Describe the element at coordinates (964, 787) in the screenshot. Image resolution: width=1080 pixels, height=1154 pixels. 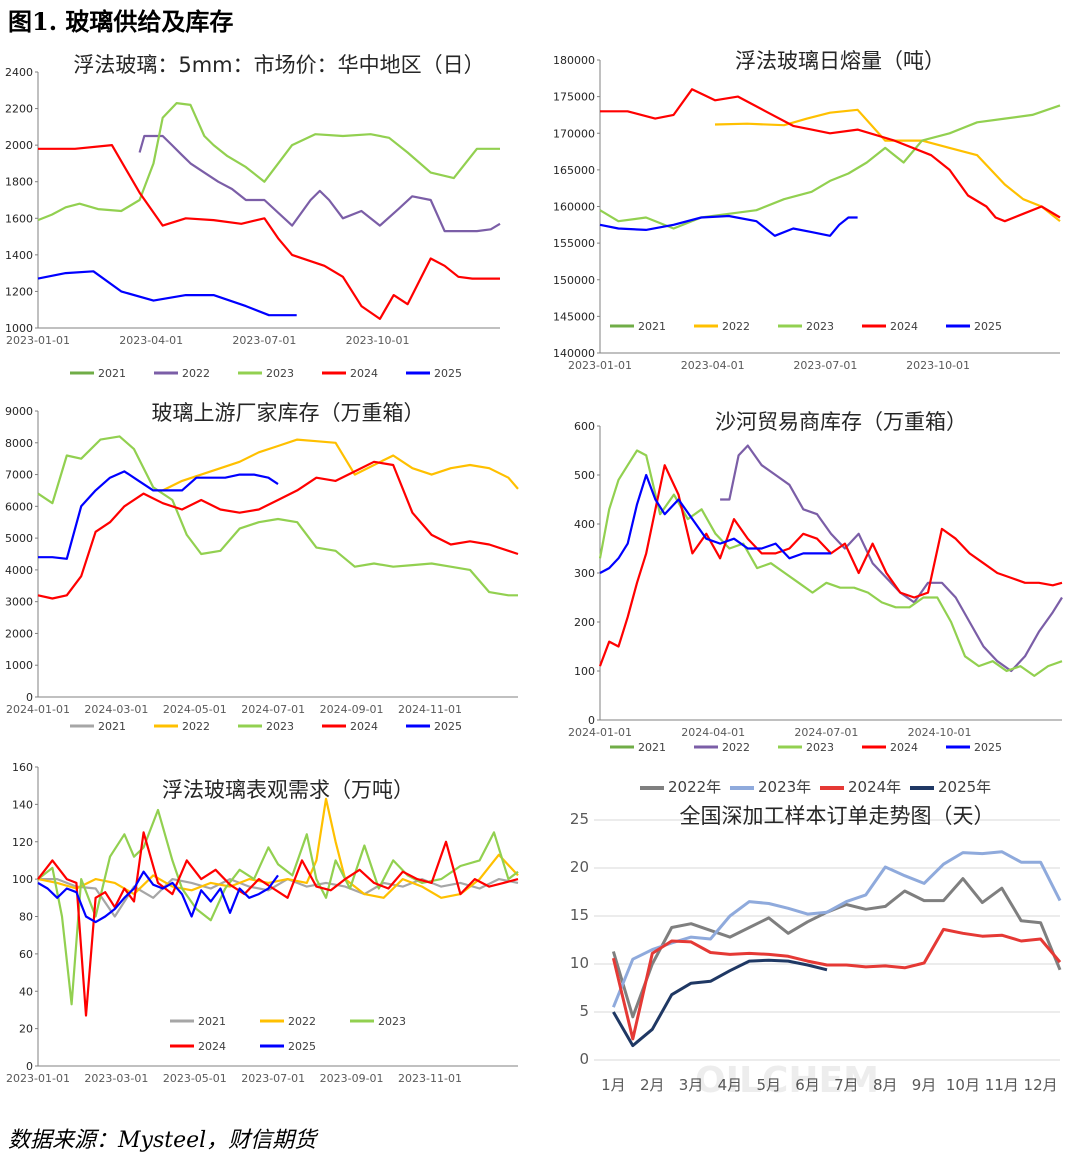
I see `legend-label: 2025年` at that location.